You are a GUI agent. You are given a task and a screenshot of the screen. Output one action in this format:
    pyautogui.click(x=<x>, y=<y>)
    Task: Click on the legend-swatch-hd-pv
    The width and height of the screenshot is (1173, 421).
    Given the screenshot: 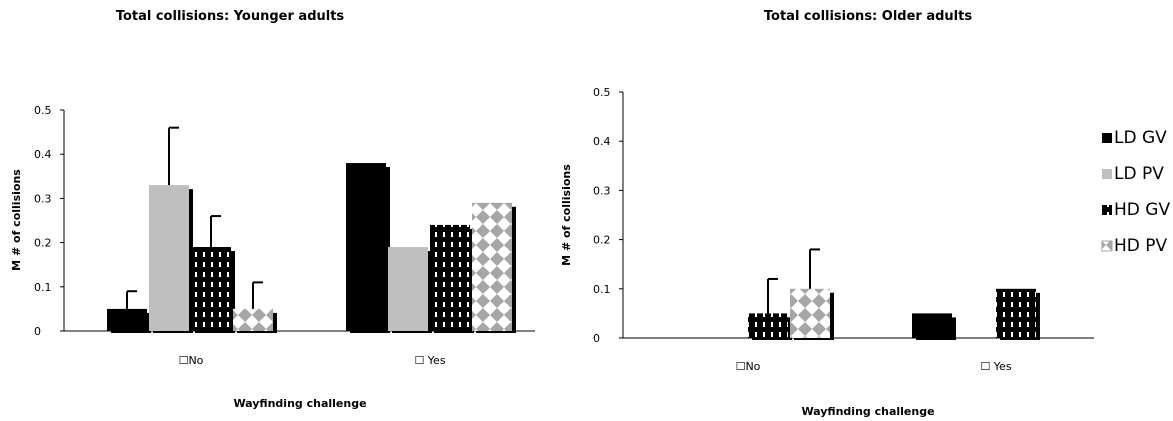 What is the action you would take?
    pyautogui.click(x=1107, y=246)
    